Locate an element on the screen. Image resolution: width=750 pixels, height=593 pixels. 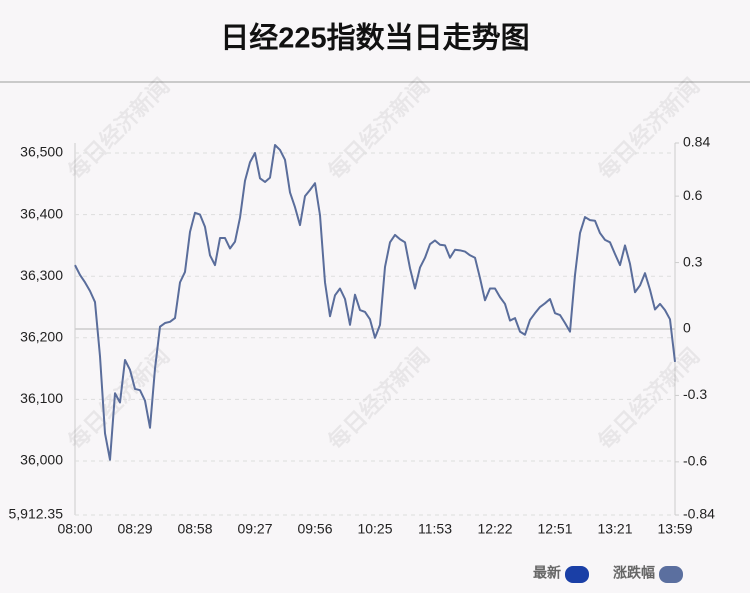
y-tick-label: 36,100 is located at coordinates (41, 398).